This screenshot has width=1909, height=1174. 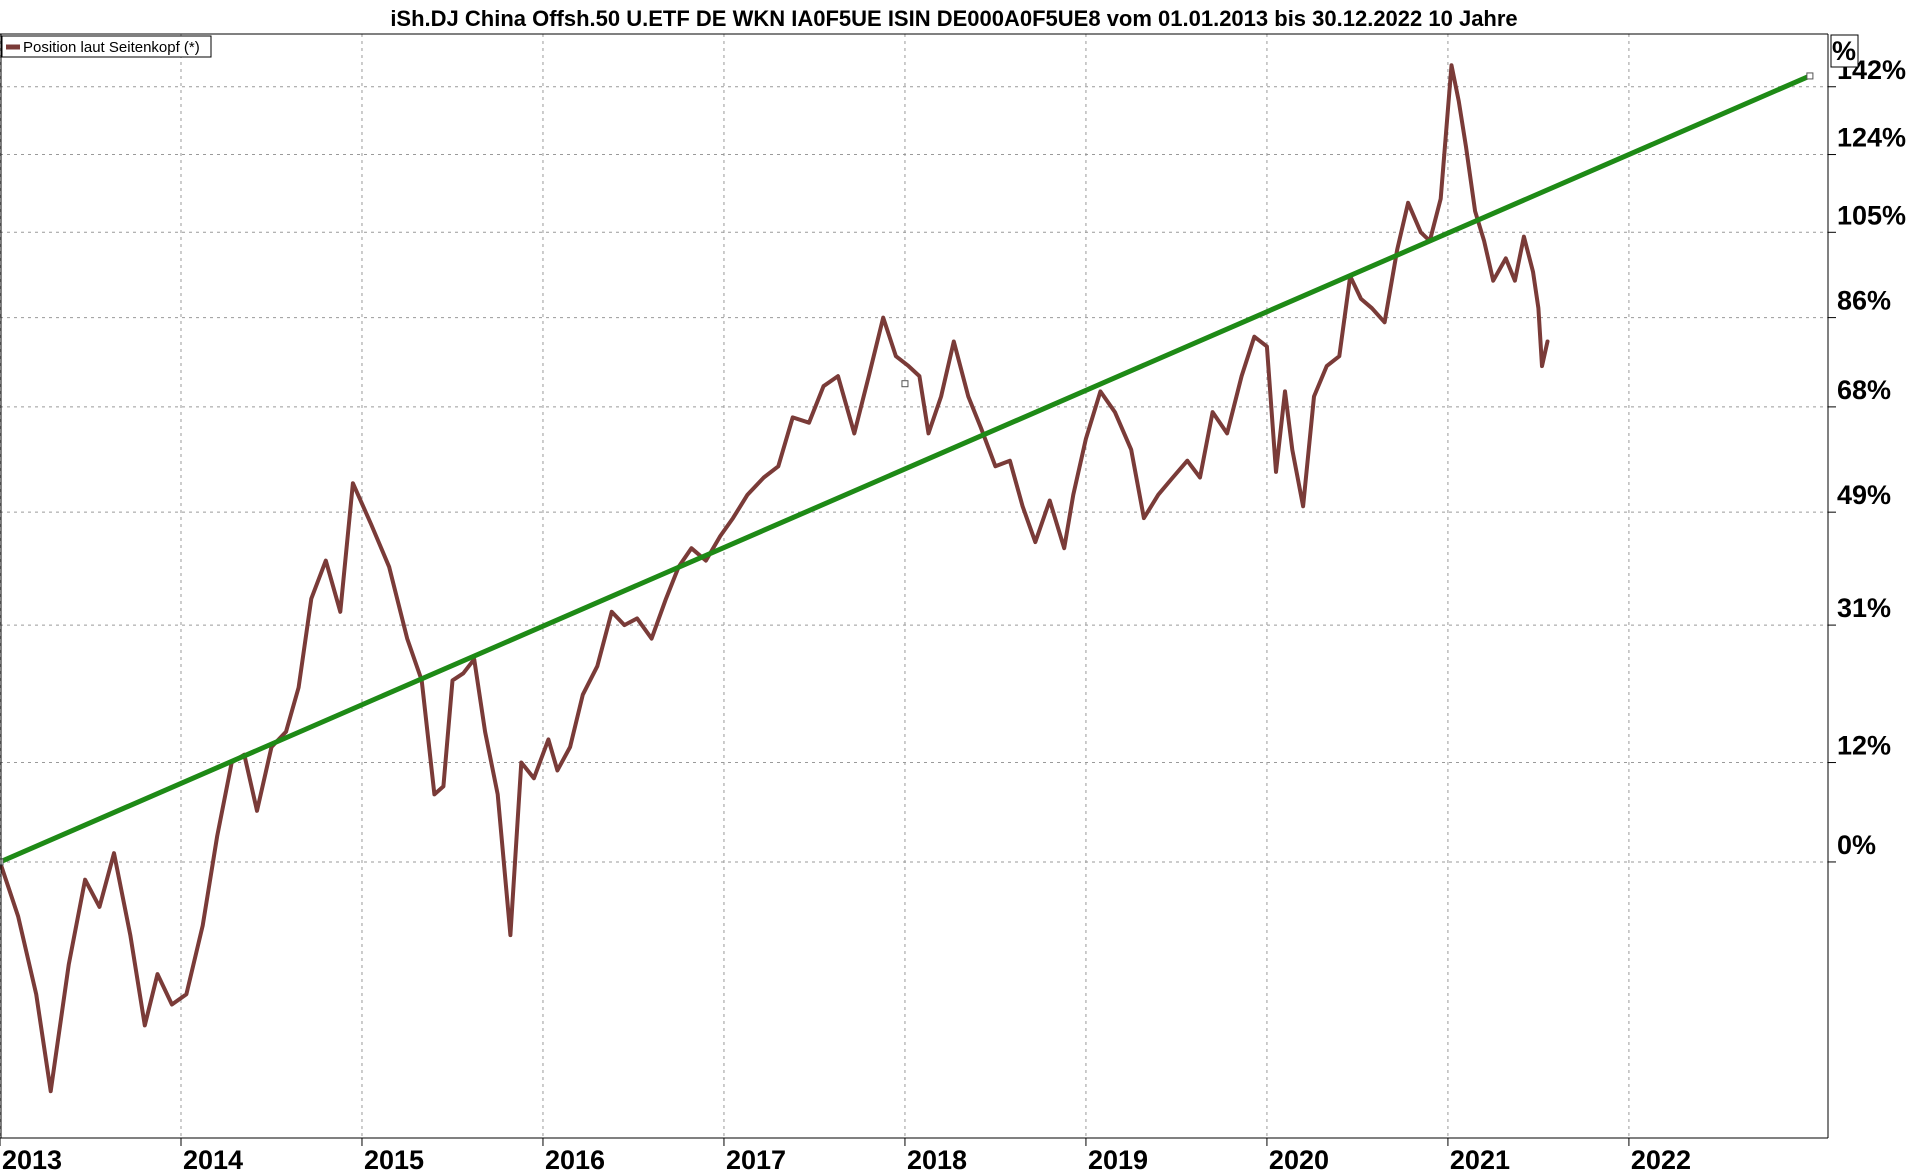 I want to click on x-tick-label: 2018, so click(x=937, y=1159).